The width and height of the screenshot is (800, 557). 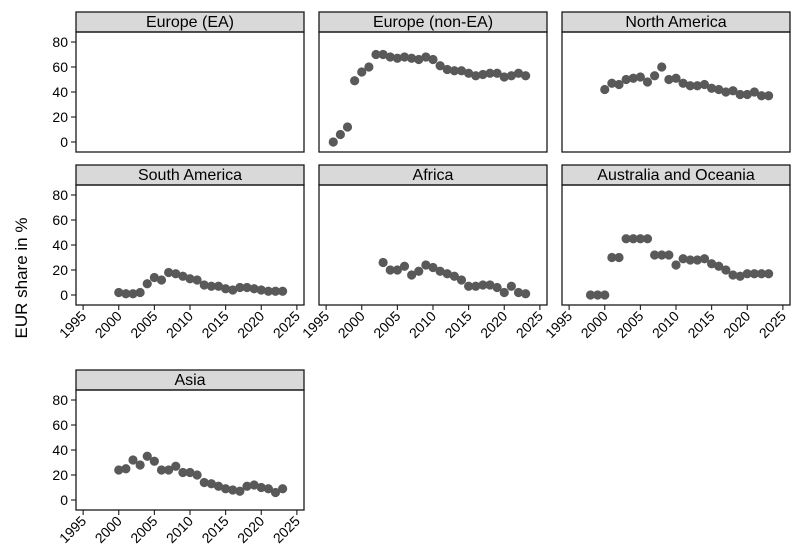 I want to click on y-tick-label: 0, so click(x=64, y=142).